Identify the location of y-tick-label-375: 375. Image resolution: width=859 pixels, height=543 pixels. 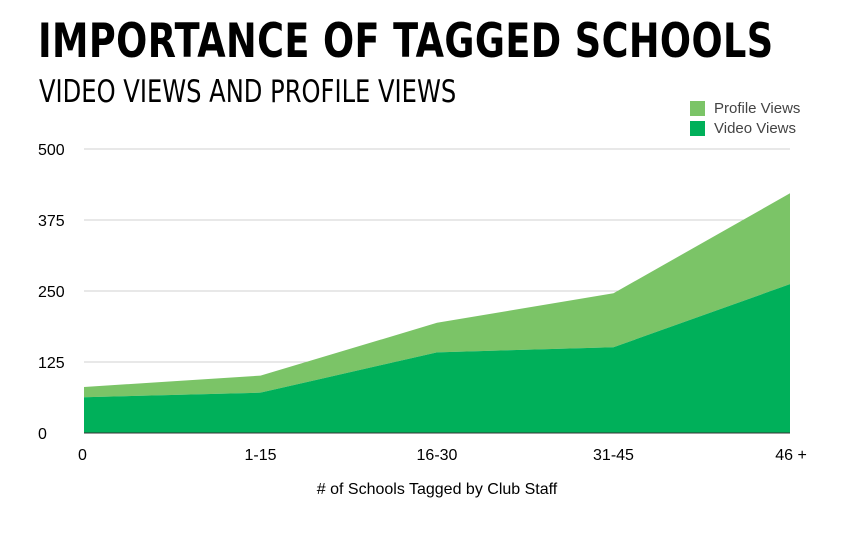
(51, 221).